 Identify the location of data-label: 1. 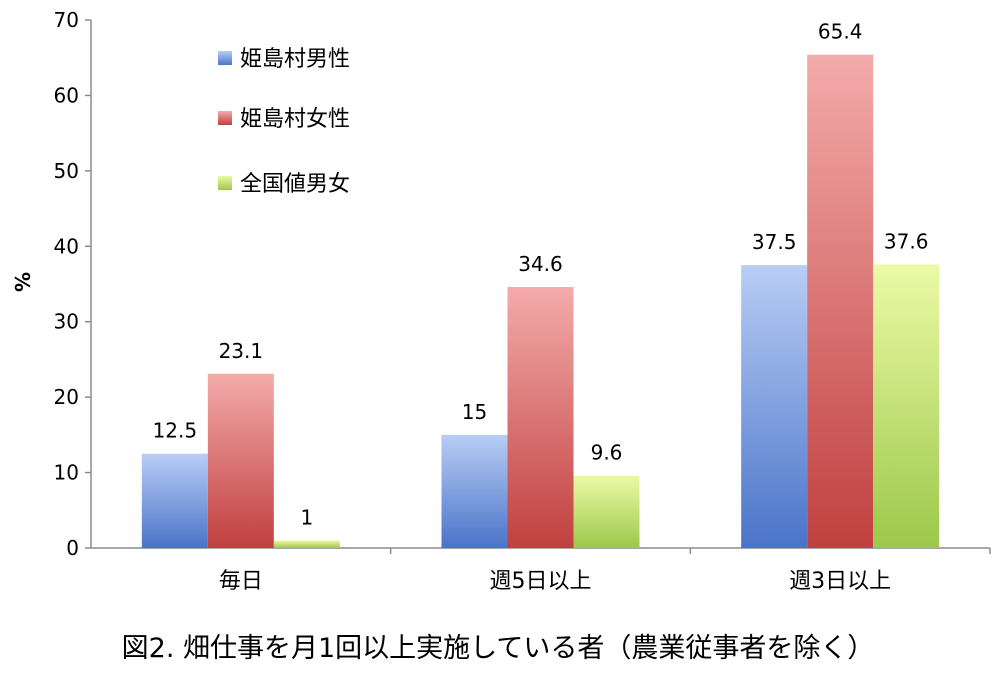
(306, 517).